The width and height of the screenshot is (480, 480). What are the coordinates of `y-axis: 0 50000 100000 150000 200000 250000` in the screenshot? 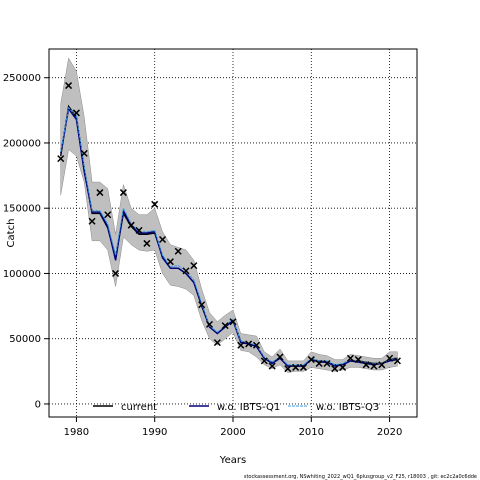 It's located at (26, 241).